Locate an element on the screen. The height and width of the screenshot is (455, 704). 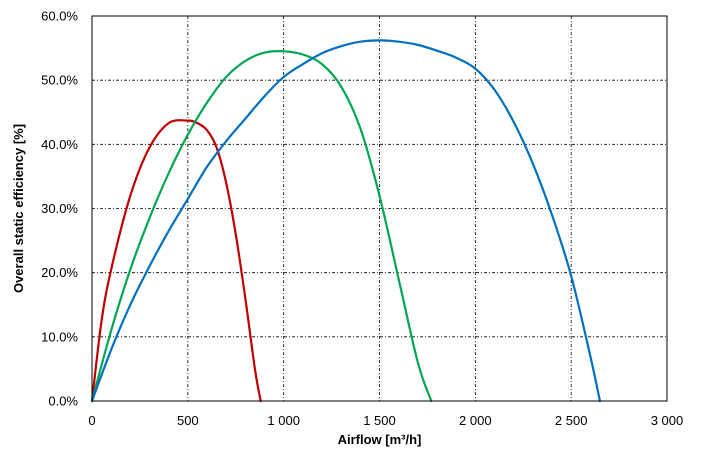
x-tick-label: 2 500 is located at coordinates (571, 420).